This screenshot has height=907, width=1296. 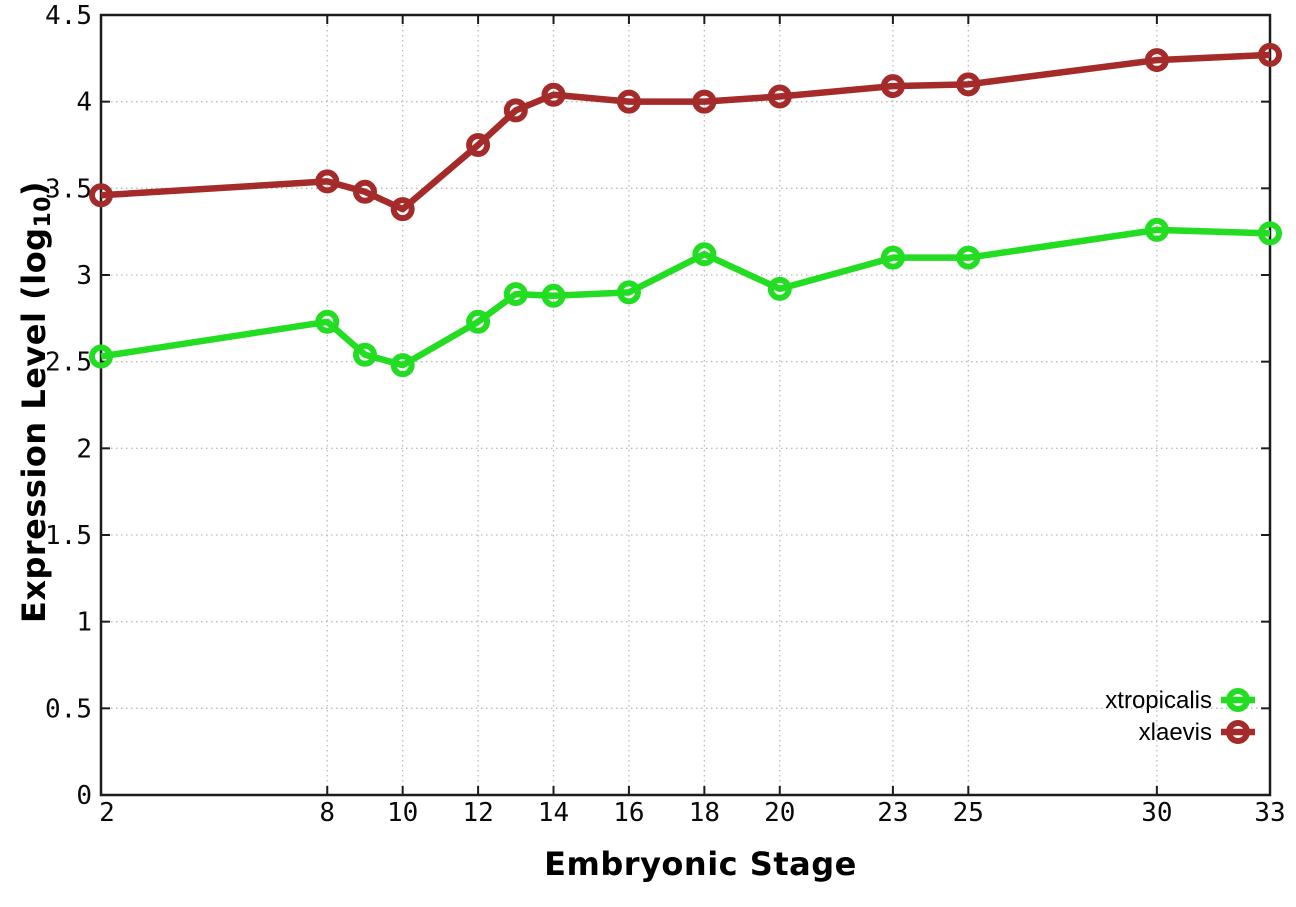 What do you see at coordinates (84, 449) in the screenshot?
I see `y-tick-label: 2` at bounding box center [84, 449].